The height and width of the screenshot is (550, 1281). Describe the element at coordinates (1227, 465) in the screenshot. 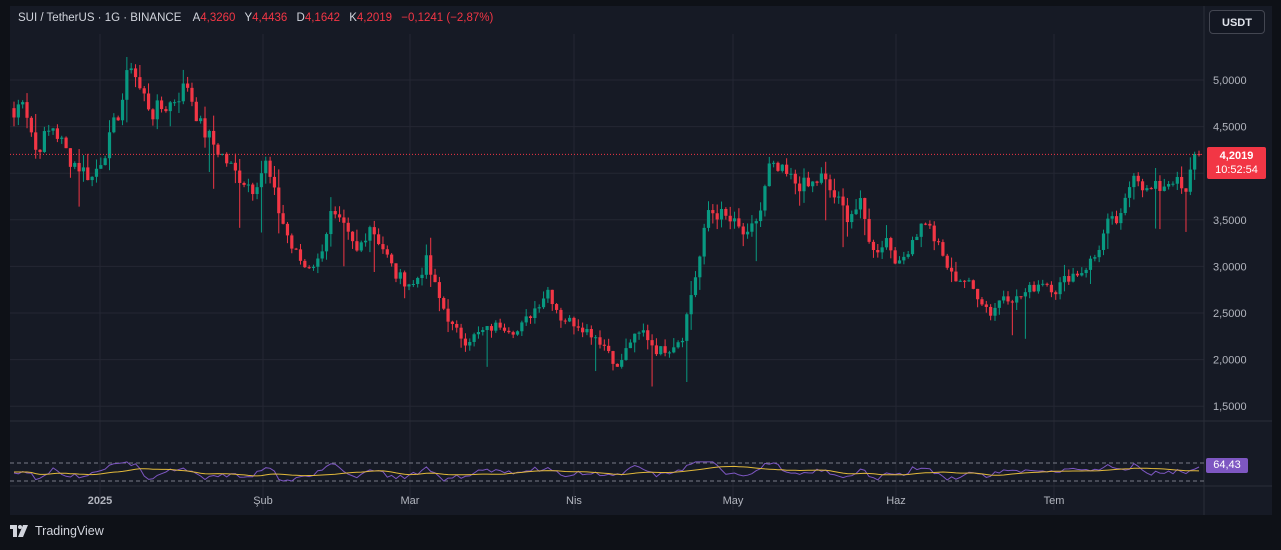

I see `rsi-value-tag: 64,43` at that location.